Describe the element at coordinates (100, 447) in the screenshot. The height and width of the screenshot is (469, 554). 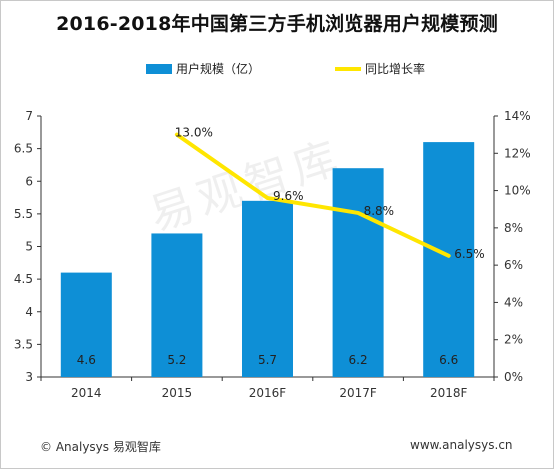
I see `source-credit: © Analysys 易观智库` at that location.